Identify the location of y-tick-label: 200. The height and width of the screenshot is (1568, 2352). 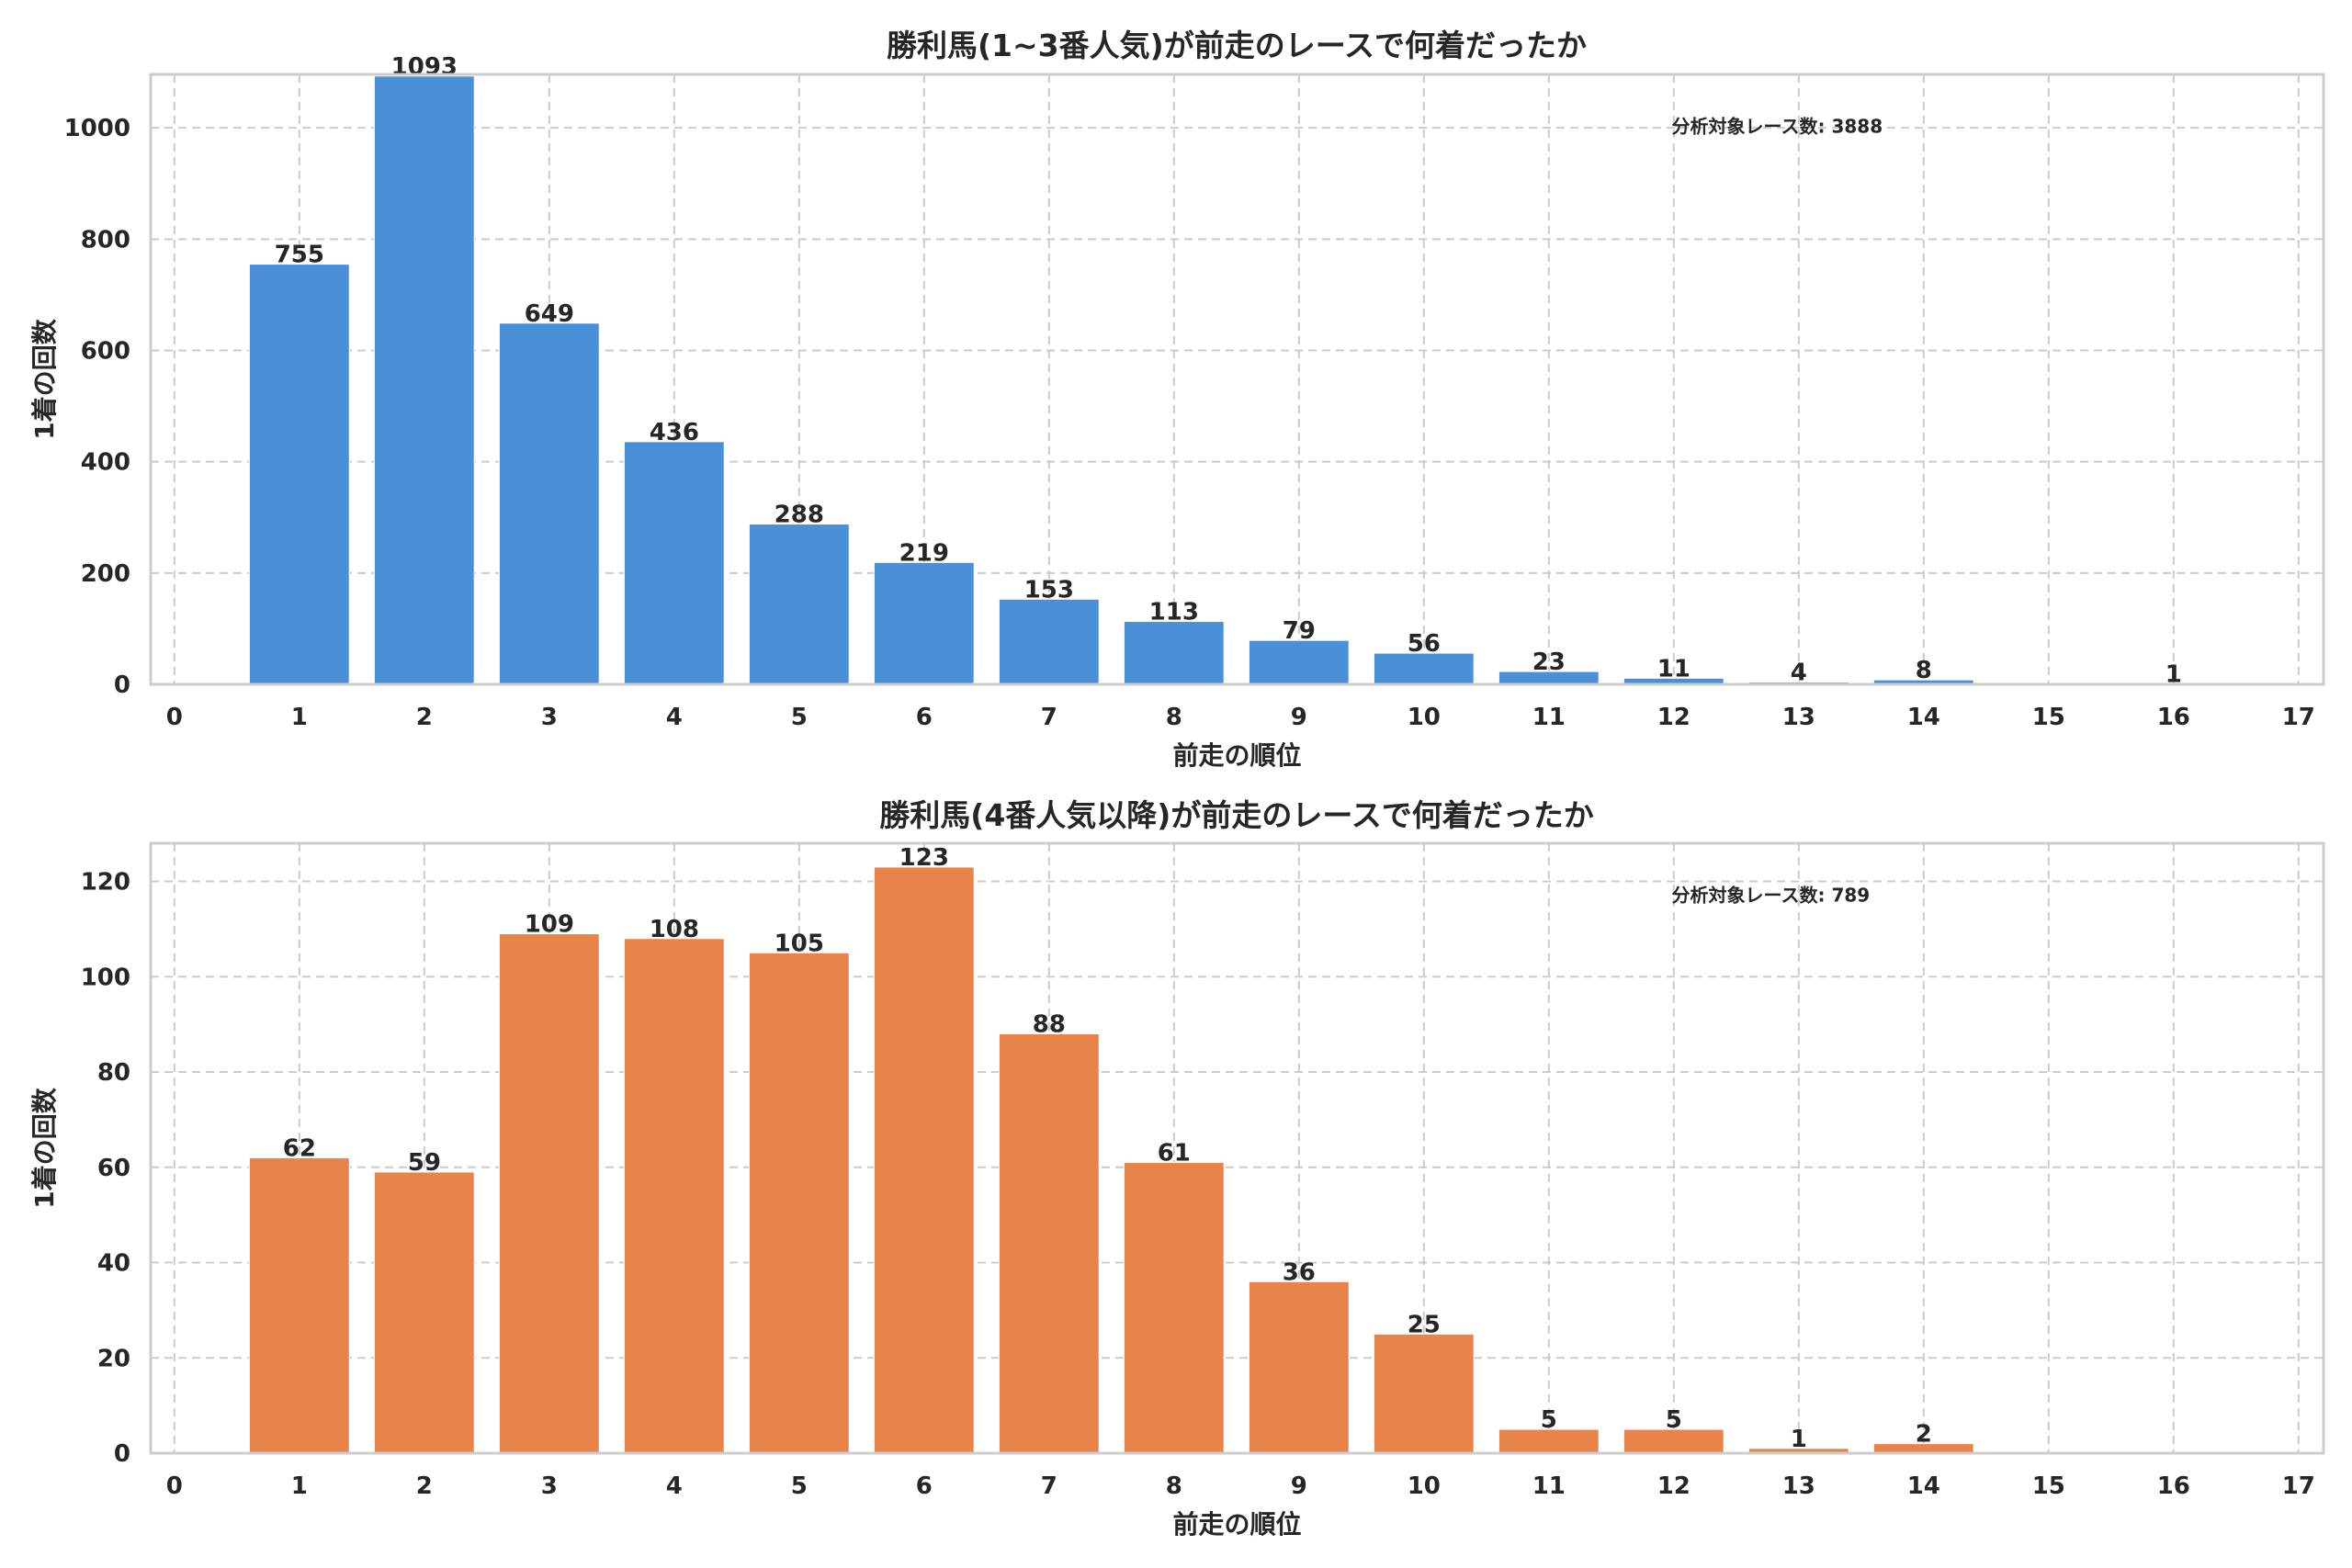
(105, 574).